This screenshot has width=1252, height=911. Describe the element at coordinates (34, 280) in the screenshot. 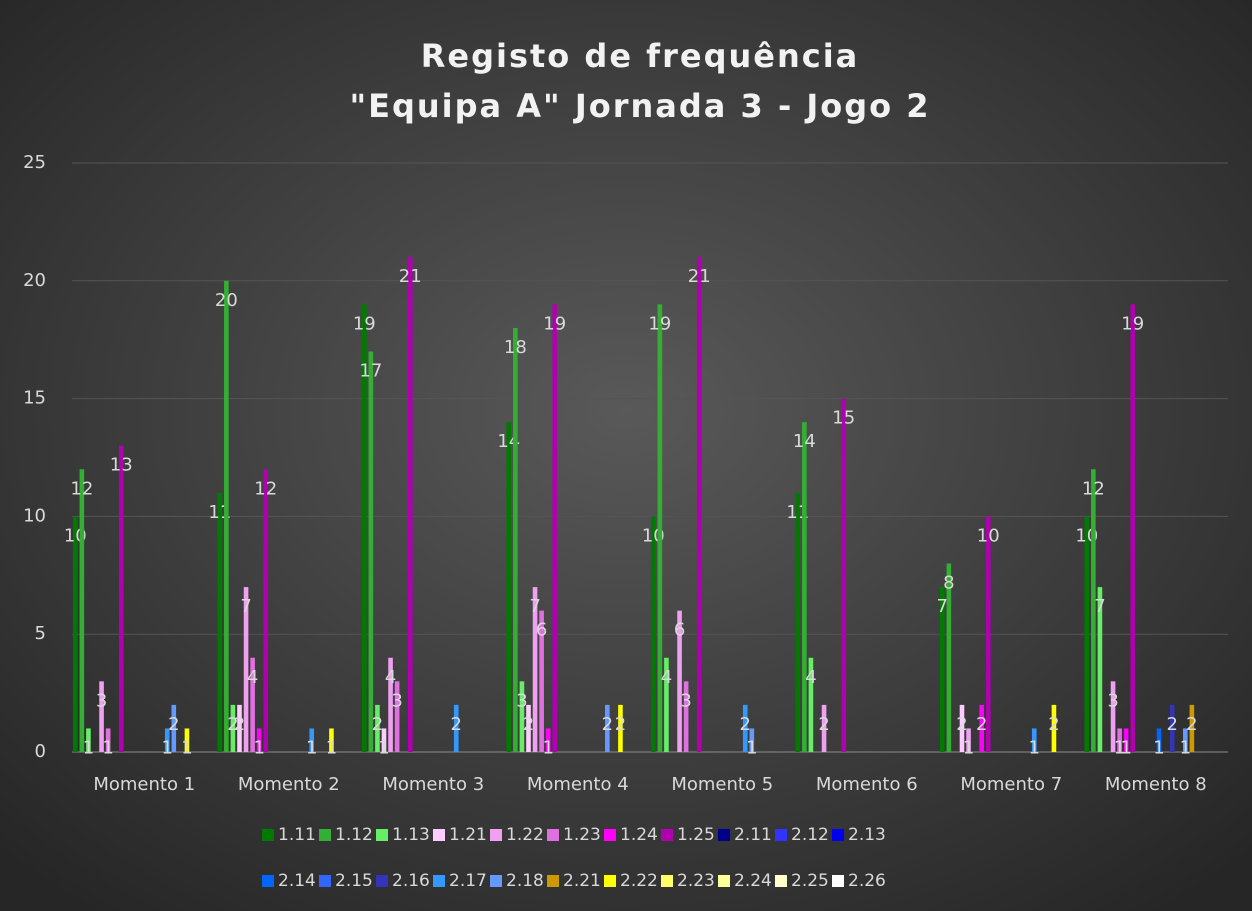

I see `y-tick-label: 20` at that location.